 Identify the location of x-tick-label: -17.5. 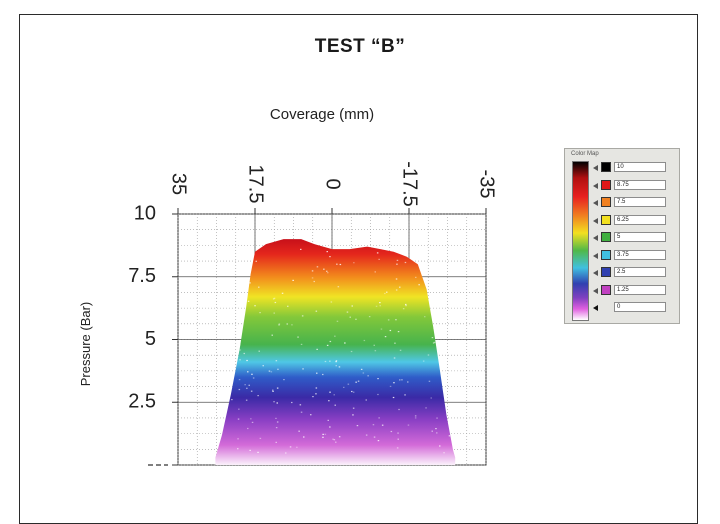
(410, 184).